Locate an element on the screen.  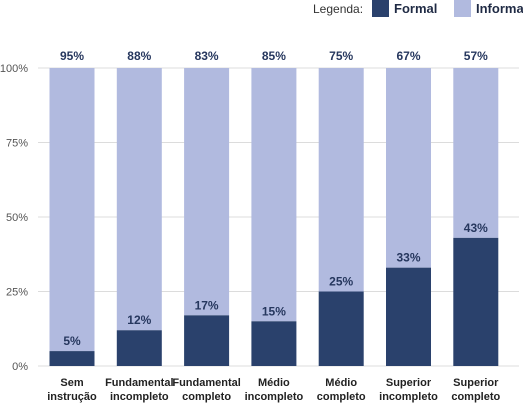
data-label-formal: 12% is located at coordinates (139, 320).